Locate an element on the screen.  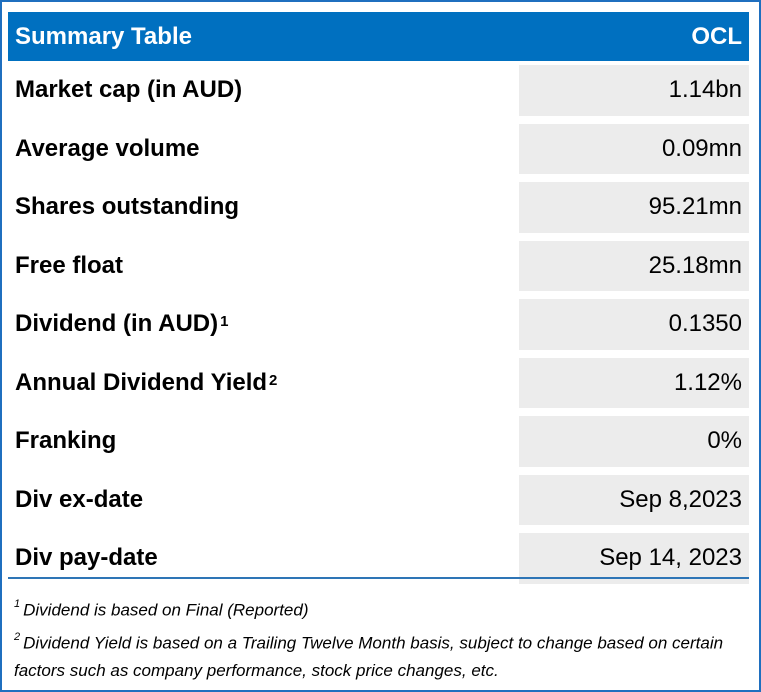
row-label-text: Shares outstanding is located at coordinates (127, 207).